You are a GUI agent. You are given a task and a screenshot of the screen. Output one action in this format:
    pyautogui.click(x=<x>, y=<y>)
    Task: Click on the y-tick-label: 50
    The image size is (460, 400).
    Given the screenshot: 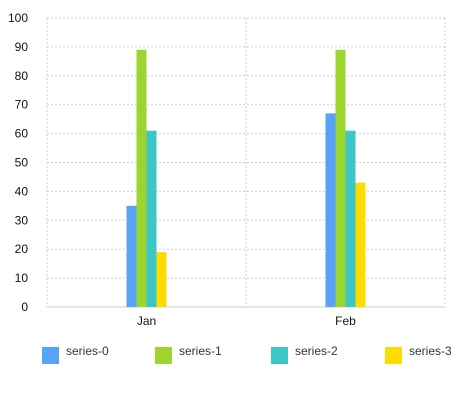 What is the action you would take?
    pyautogui.click(x=22, y=163)
    